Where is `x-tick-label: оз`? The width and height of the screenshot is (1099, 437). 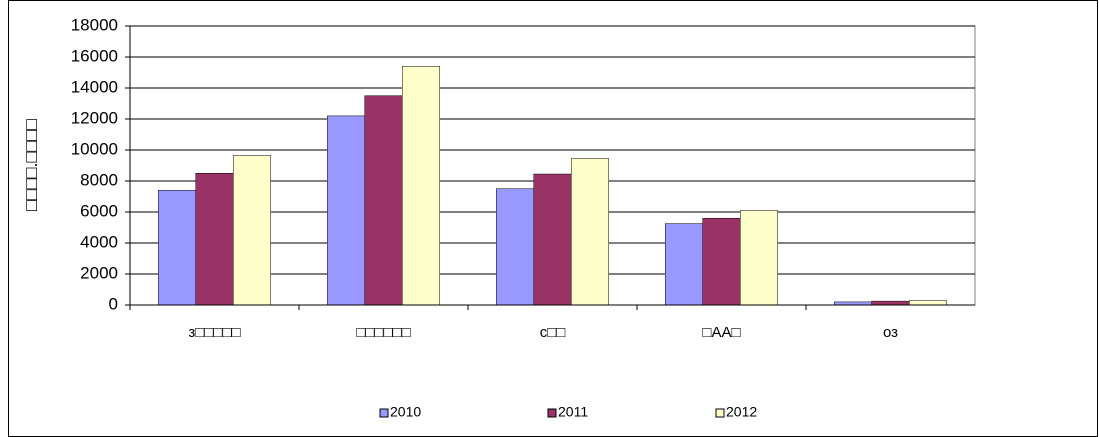 x-tick-label: оз is located at coordinates (890, 332).